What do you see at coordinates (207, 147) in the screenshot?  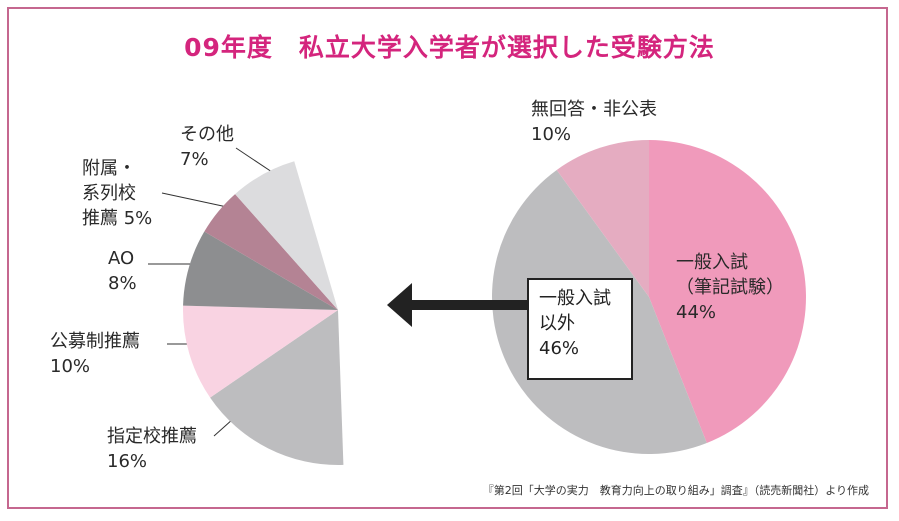 I see `label-other: その他 7%` at bounding box center [207, 147].